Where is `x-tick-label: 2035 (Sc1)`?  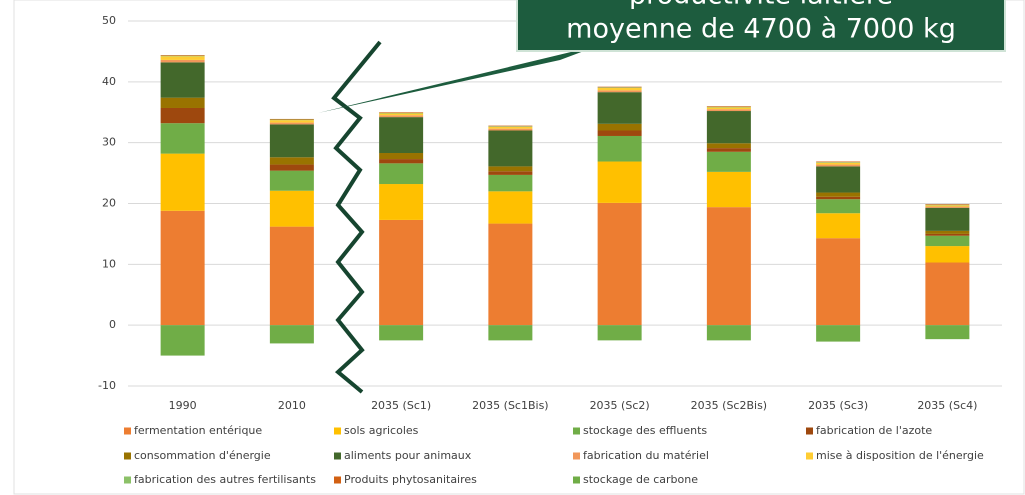 x-tick-label: 2035 (Sc1) is located at coordinates (401, 405).